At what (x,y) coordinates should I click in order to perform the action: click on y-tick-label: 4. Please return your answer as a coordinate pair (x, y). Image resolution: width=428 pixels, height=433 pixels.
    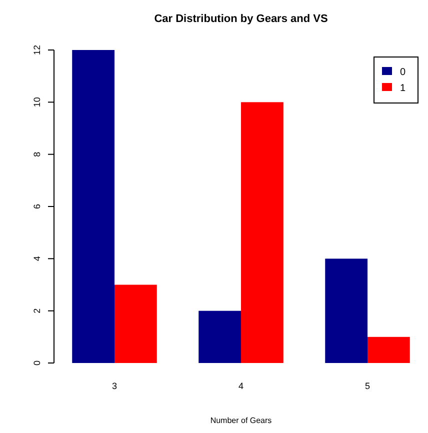
    Looking at the image, I should click on (37, 259).